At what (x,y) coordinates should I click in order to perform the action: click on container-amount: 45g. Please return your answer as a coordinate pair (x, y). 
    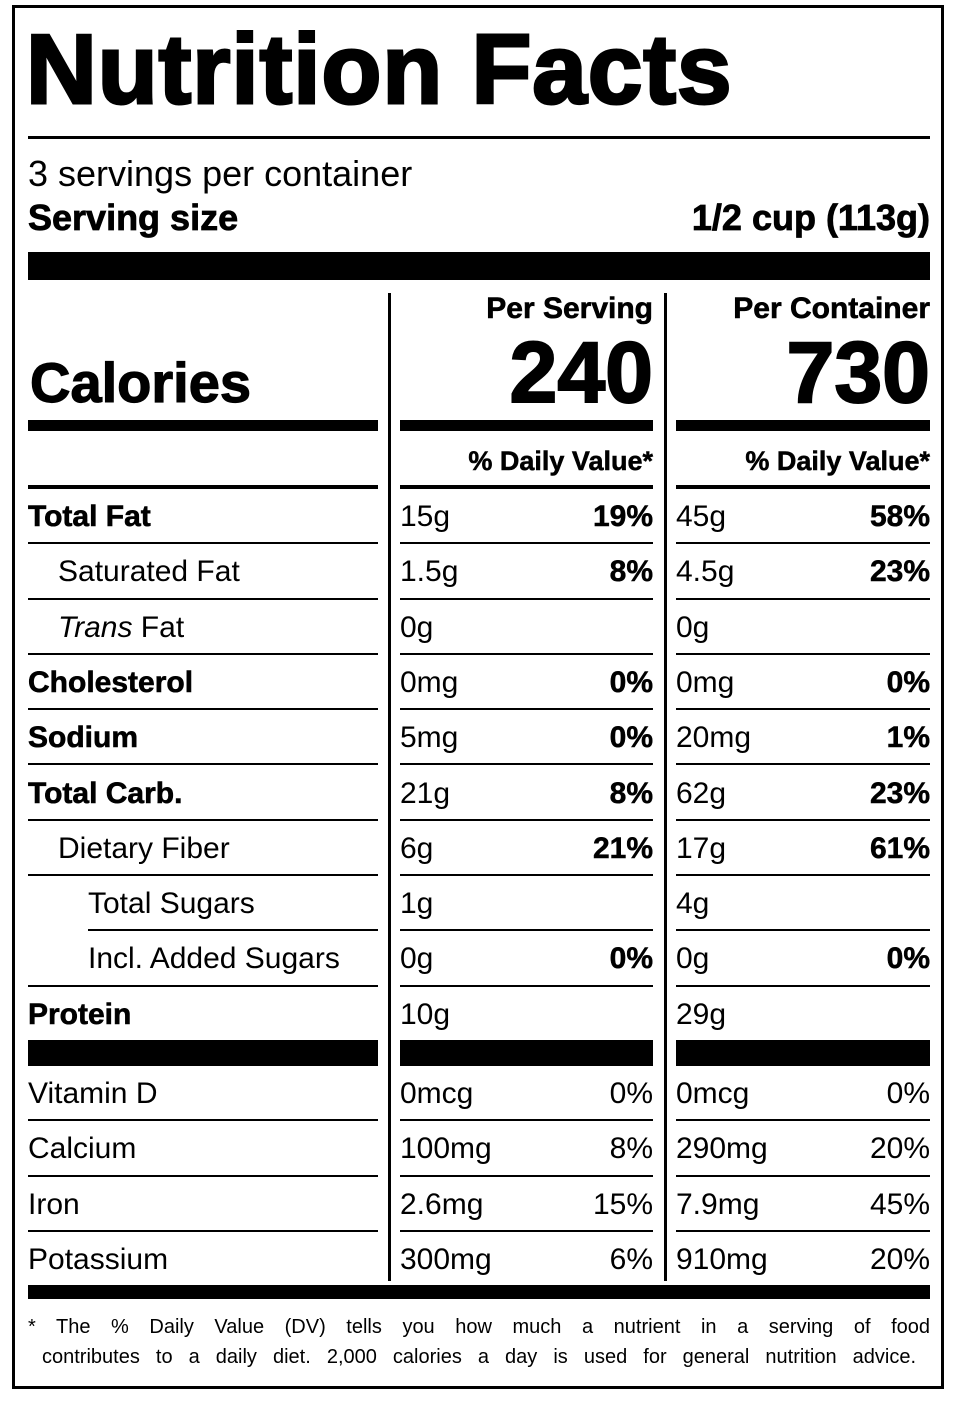
    Looking at the image, I should click on (701, 516).